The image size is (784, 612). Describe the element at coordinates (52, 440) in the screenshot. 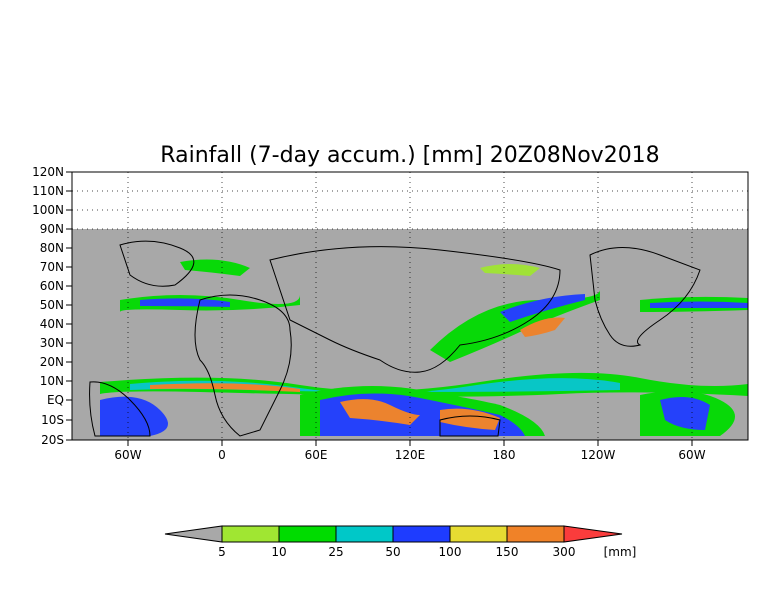

I see `lat-label: 20S` at that location.